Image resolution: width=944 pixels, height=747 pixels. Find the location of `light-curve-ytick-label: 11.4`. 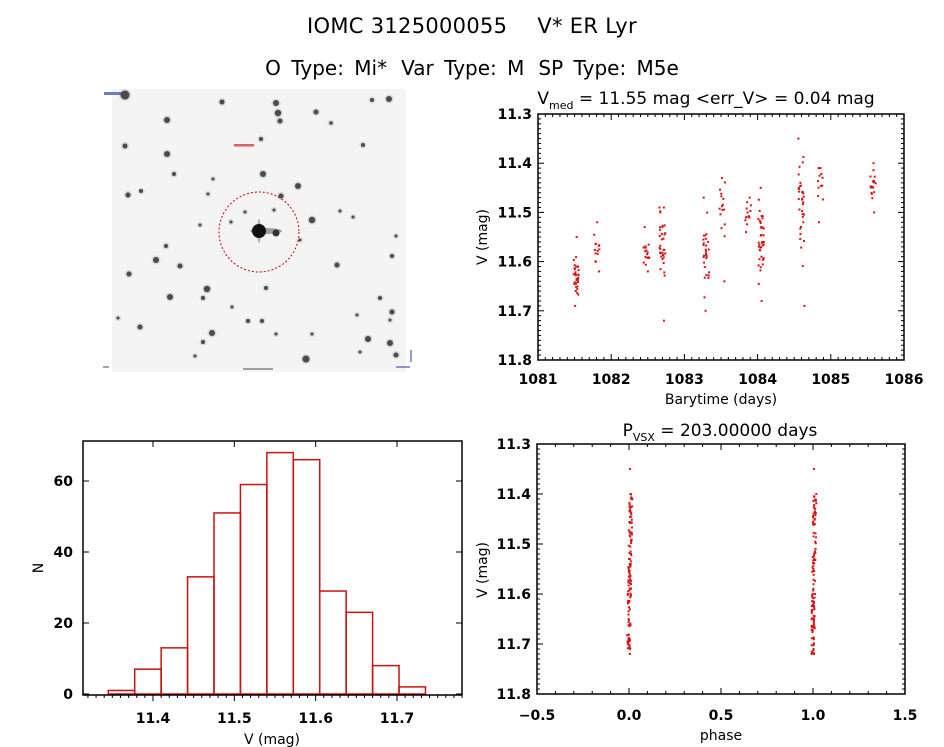

light-curve-ytick-label: 11.4 is located at coordinates (514, 164).